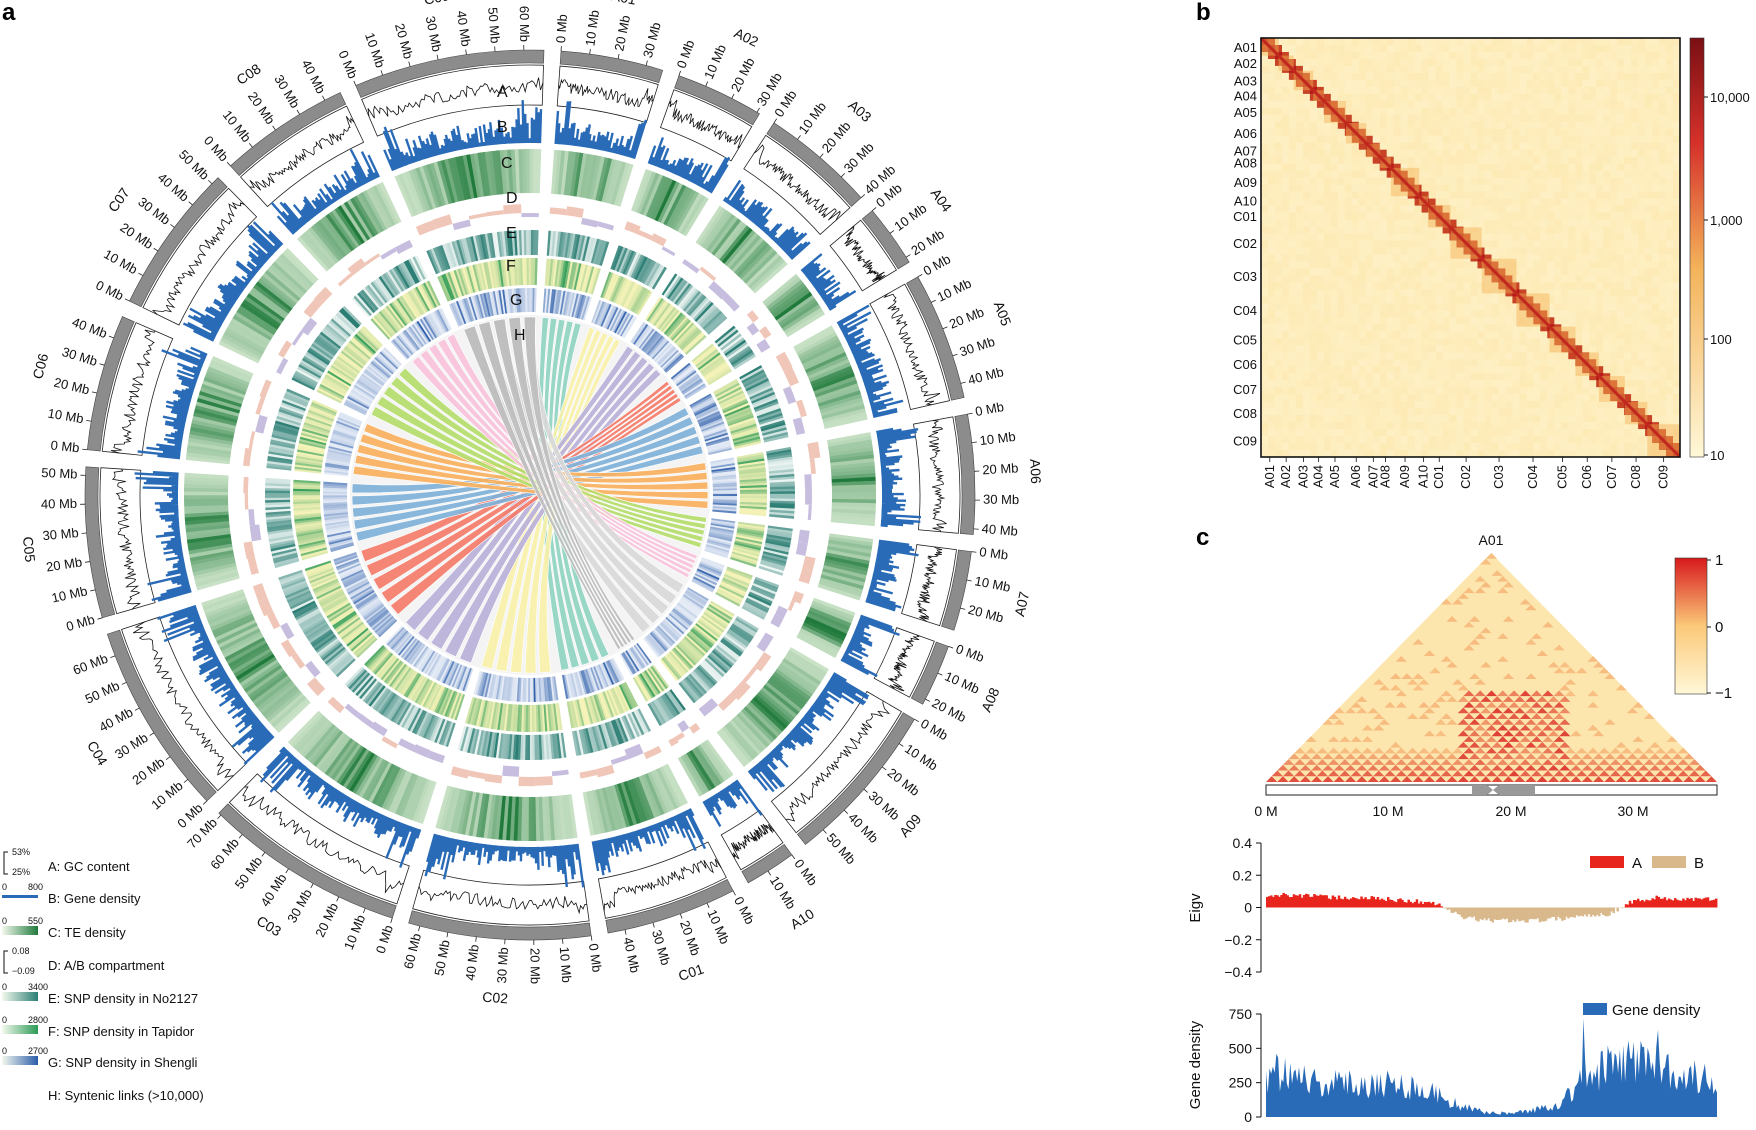  I want to click on tick-label-A08: 10 Mb, so click(962, 683).